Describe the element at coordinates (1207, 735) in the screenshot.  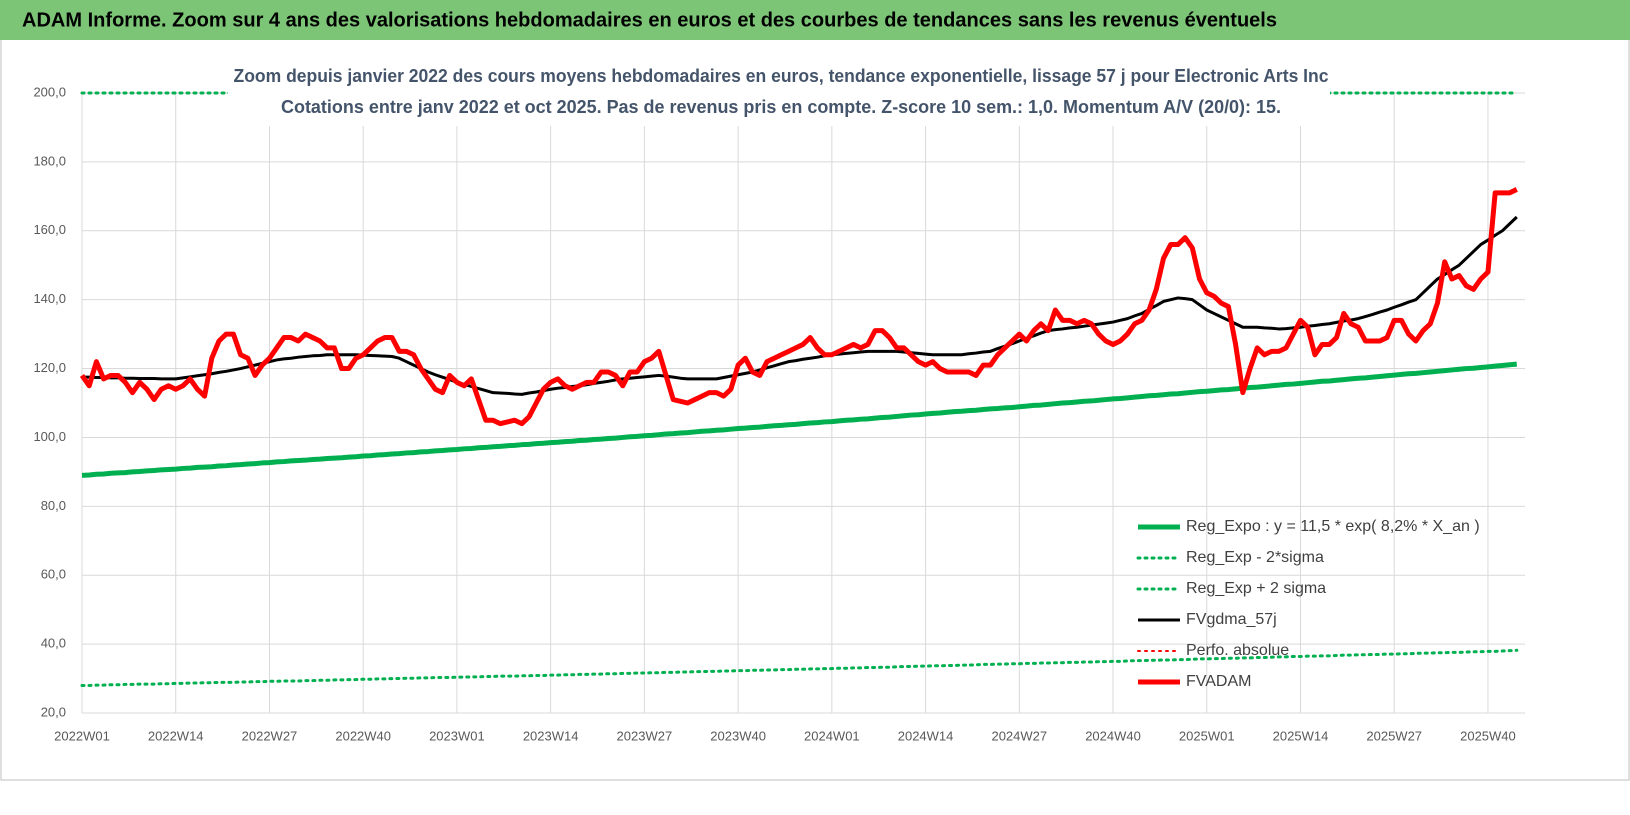
I see `x-tick-label: 2025W01` at that location.